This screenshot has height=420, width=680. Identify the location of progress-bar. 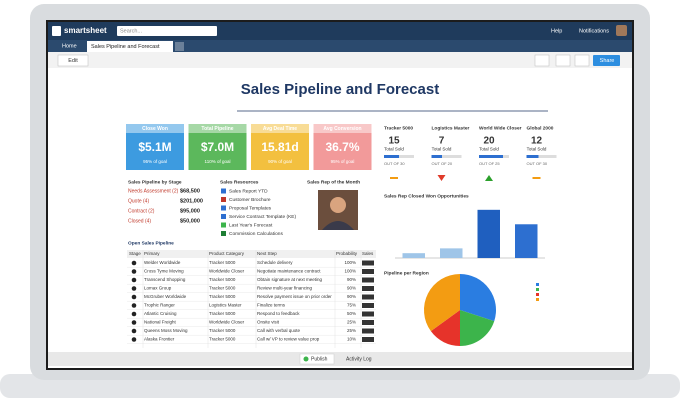
(391, 156).